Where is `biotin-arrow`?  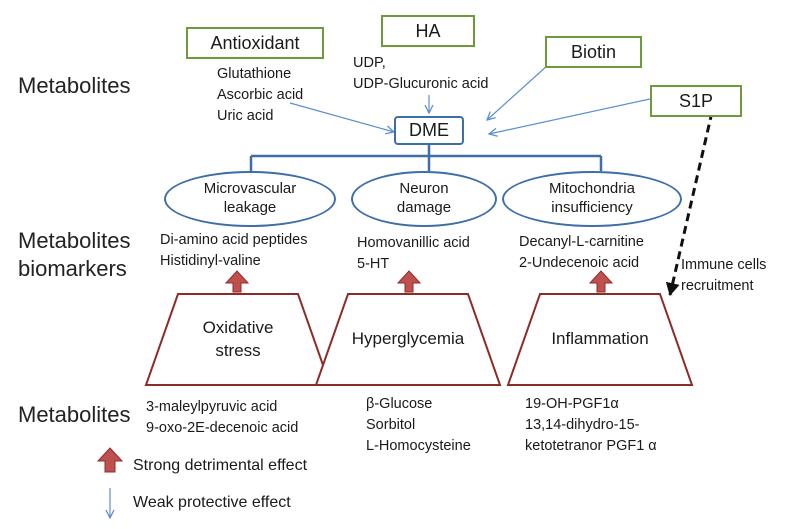
biotin-arrow is located at coordinates (518, 92).